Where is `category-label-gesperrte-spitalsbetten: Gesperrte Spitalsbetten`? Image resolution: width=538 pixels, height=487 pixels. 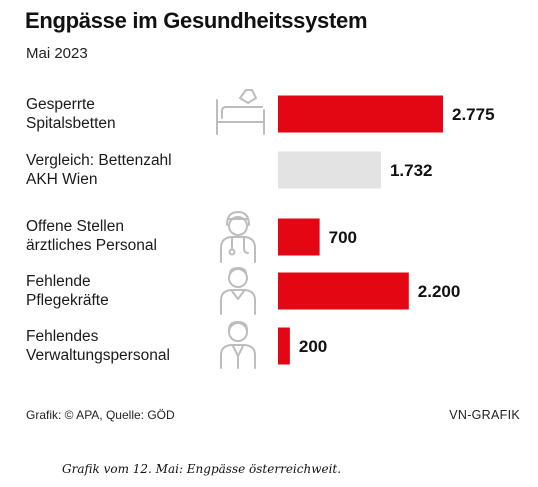
category-label-gesperrte-spitalsbetten: Gesperrte Spitalsbetten is located at coordinates (71, 114).